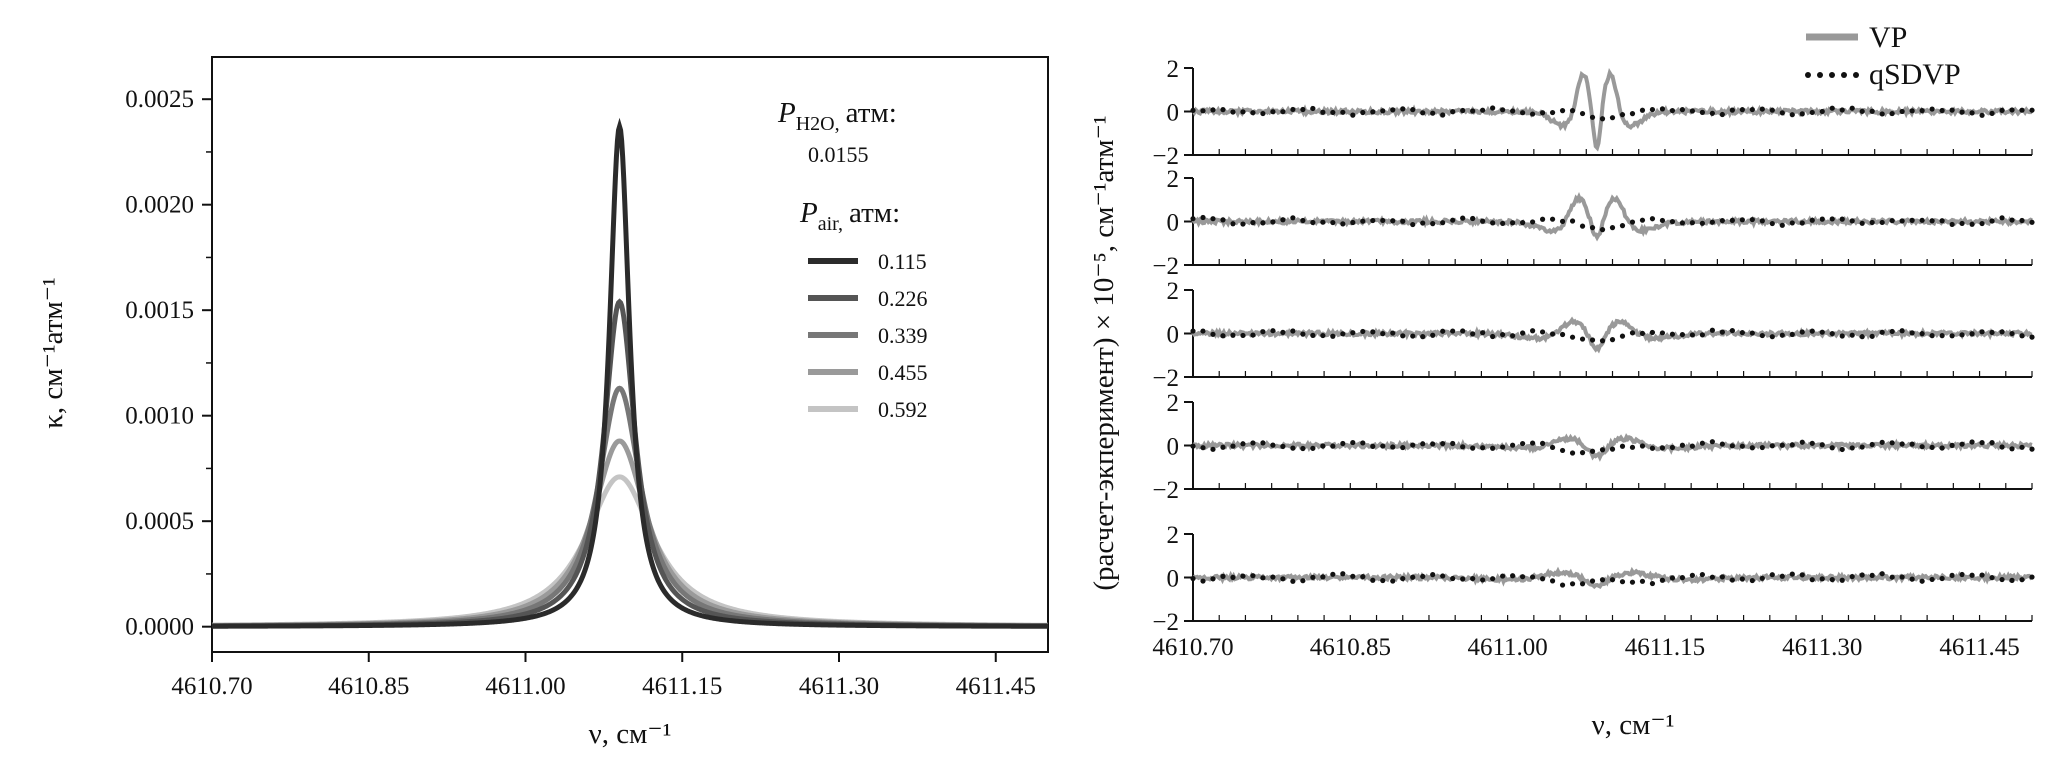 The width and height of the screenshot is (2067, 763). Describe the element at coordinates (159, 205) in the screenshot. I see `left-y-tick-label: 0.0020` at that location.